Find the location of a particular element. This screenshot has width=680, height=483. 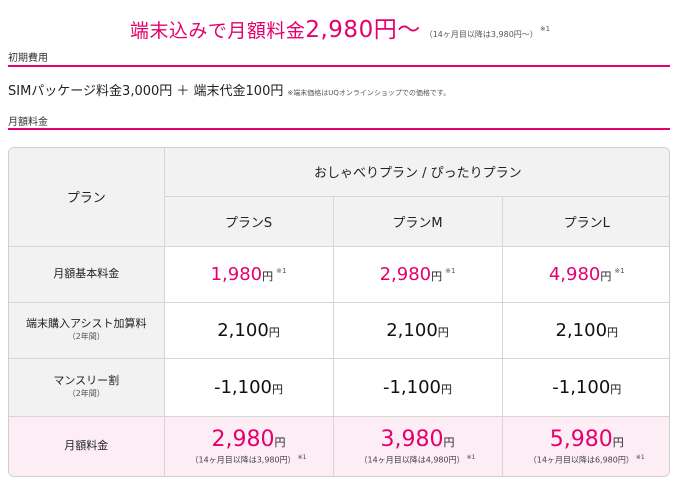

row-label: 月額基本料金 is located at coordinates (87, 274).